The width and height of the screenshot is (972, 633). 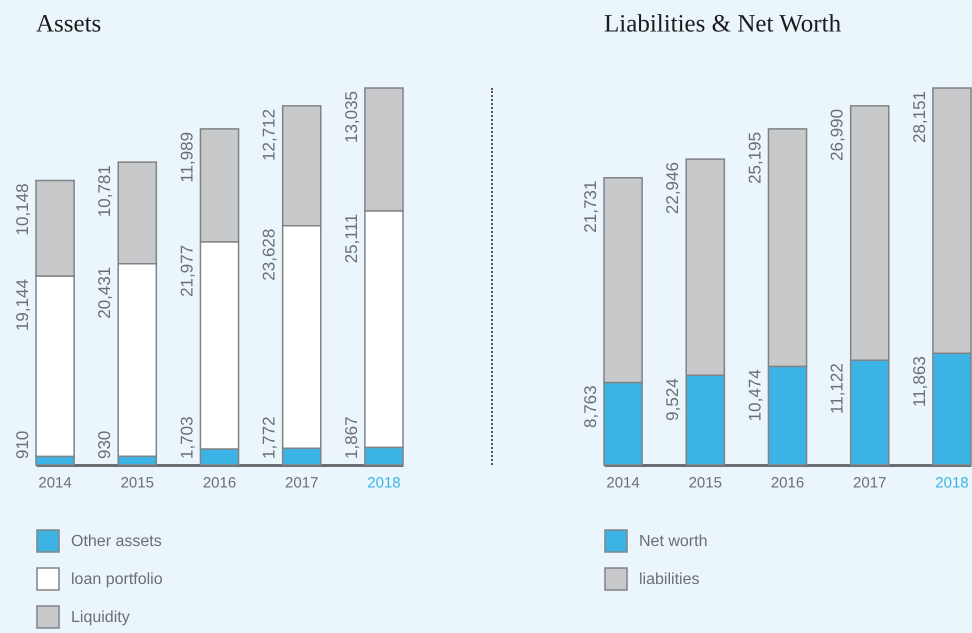 I want to click on data-label: 22,946, so click(x=672, y=188).